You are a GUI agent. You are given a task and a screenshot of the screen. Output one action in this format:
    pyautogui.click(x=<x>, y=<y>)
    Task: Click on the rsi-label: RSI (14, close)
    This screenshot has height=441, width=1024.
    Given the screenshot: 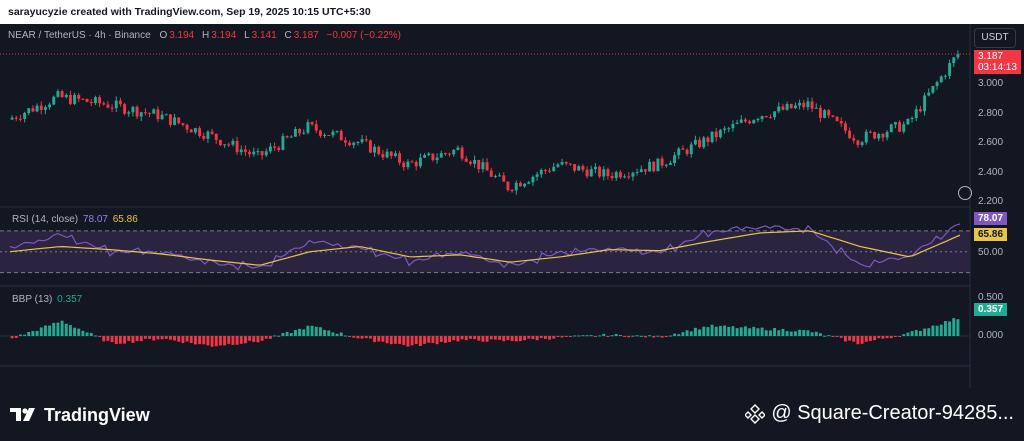 What is the action you would take?
    pyautogui.click(x=45, y=219)
    